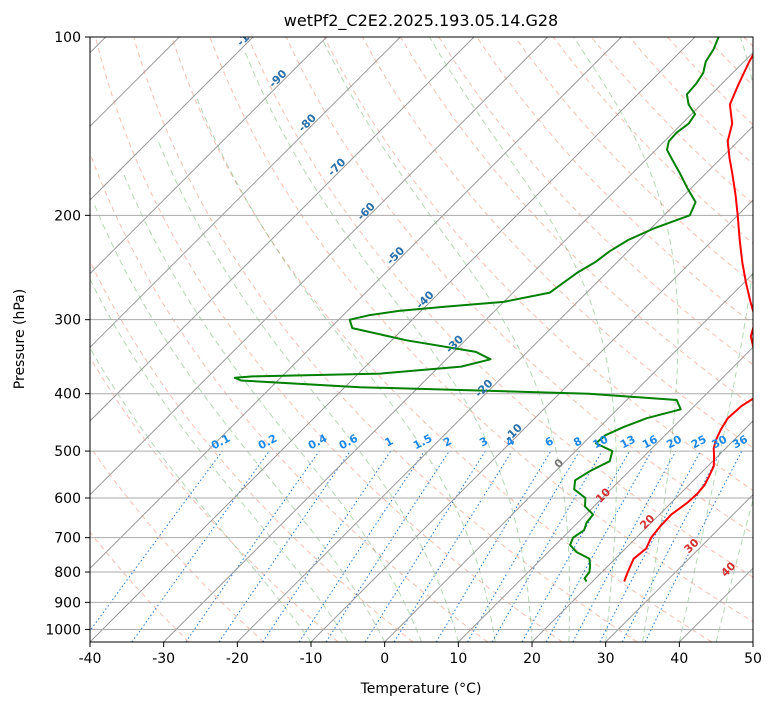 This screenshot has width=775, height=708. I want to click on dry-adiabat-label: -70, so click(336, 166).